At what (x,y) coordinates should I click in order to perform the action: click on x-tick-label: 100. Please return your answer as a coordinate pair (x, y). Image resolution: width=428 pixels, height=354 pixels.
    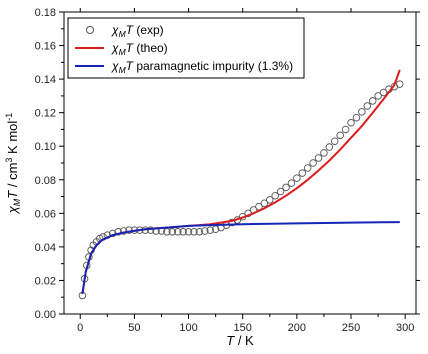
    Looking at the image, I should click on (188, 328).